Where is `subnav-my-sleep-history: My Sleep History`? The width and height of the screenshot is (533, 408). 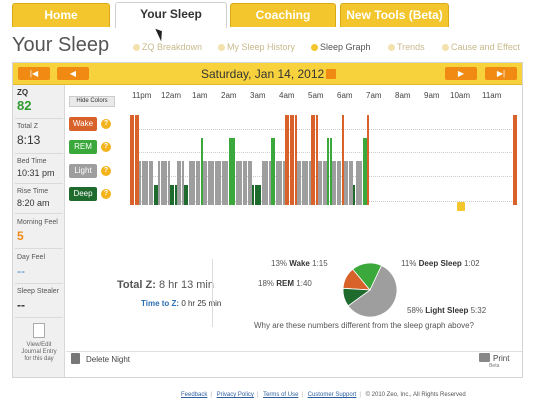
subnav-my-sleep-history: My Sleep History is located at coordinates (256, 47).